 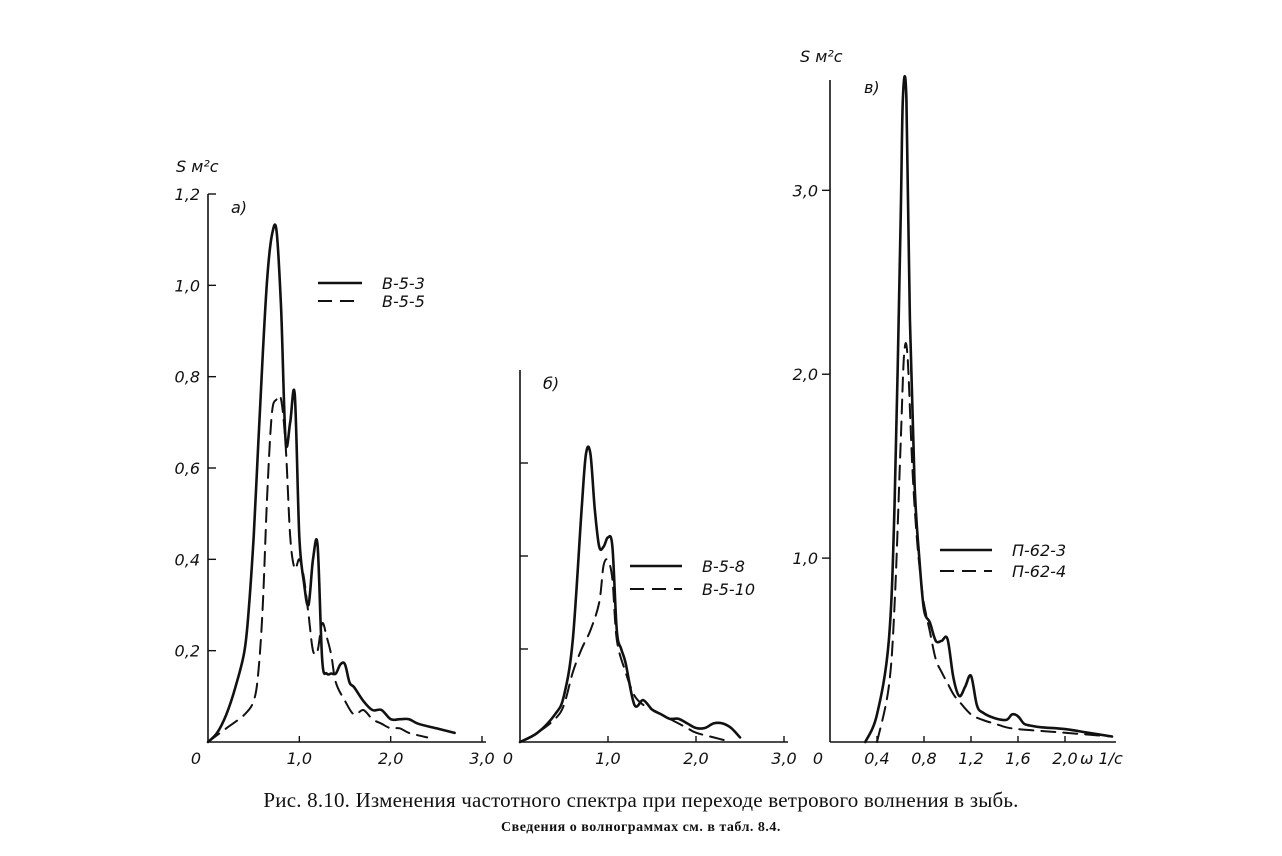 What do you see at coordinates (187, 377) in the screenshot?
I see `y-tick-label: 0,8` at bounding box center [187, 377].